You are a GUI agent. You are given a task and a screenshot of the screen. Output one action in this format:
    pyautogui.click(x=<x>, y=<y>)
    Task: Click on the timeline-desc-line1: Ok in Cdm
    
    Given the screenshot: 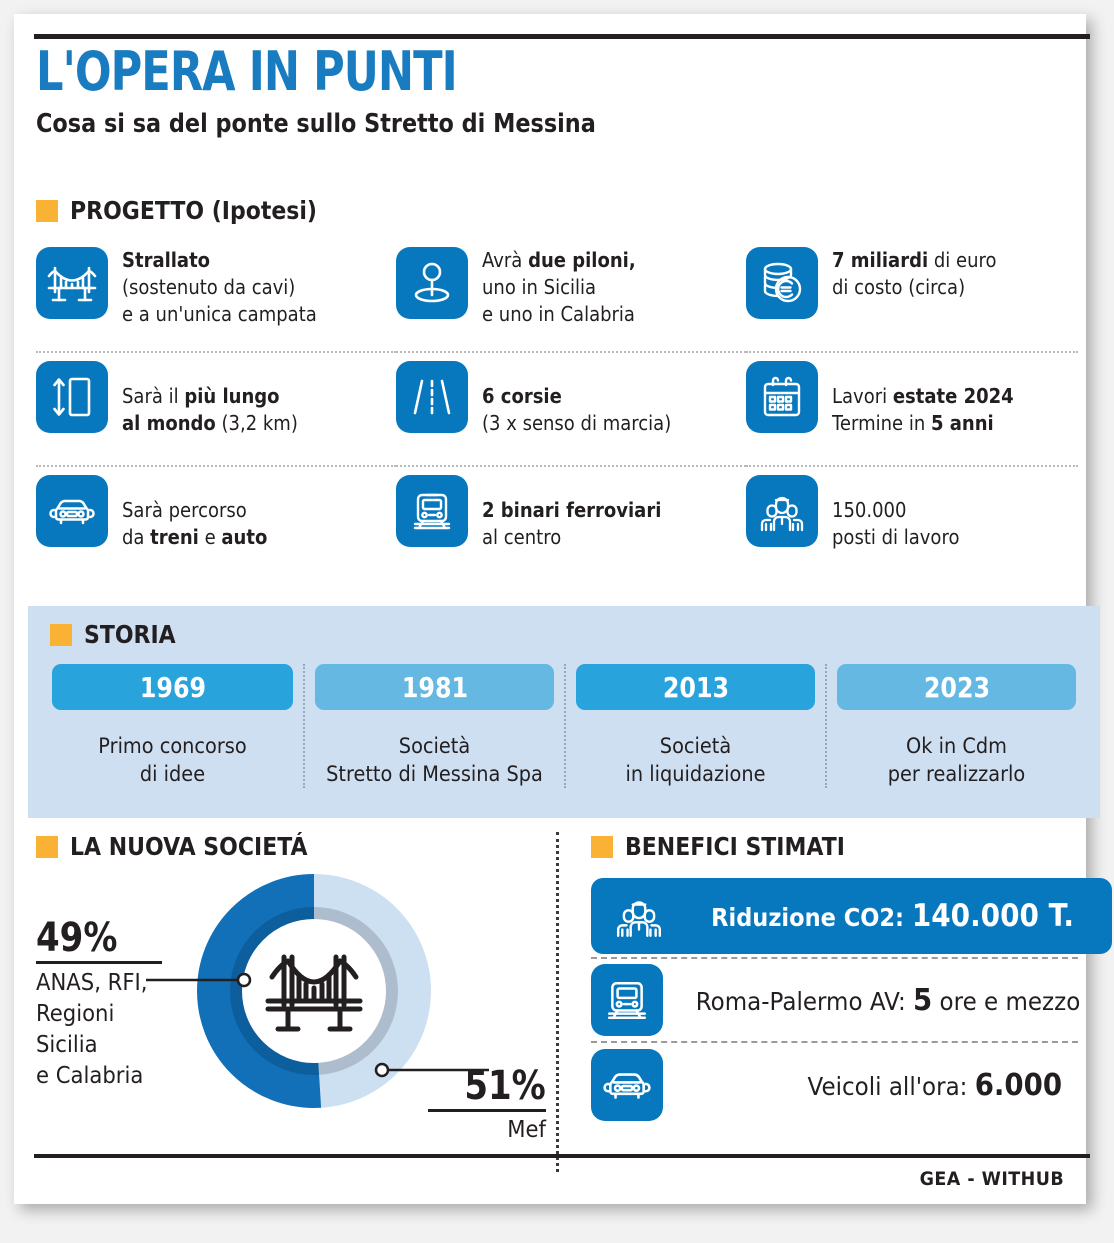 What is the action you would take?
    pyautogui.click(x=956, y=746)
    